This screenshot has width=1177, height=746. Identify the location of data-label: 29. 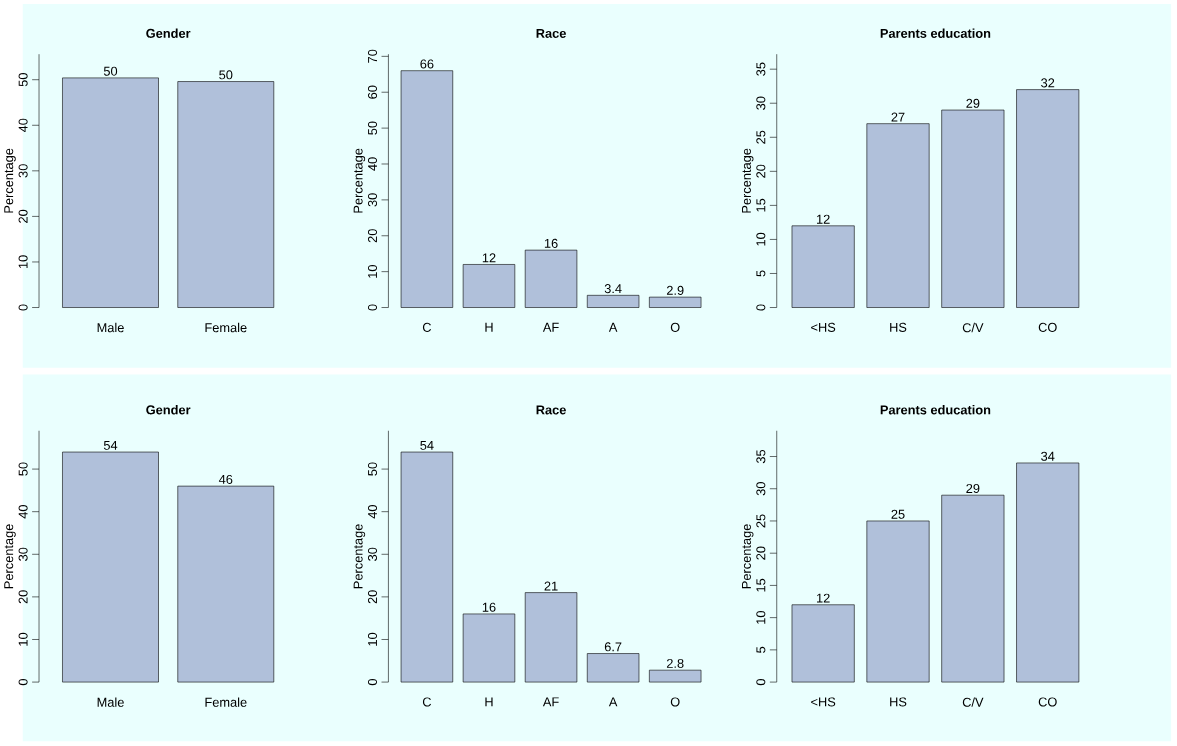
(973, 488).